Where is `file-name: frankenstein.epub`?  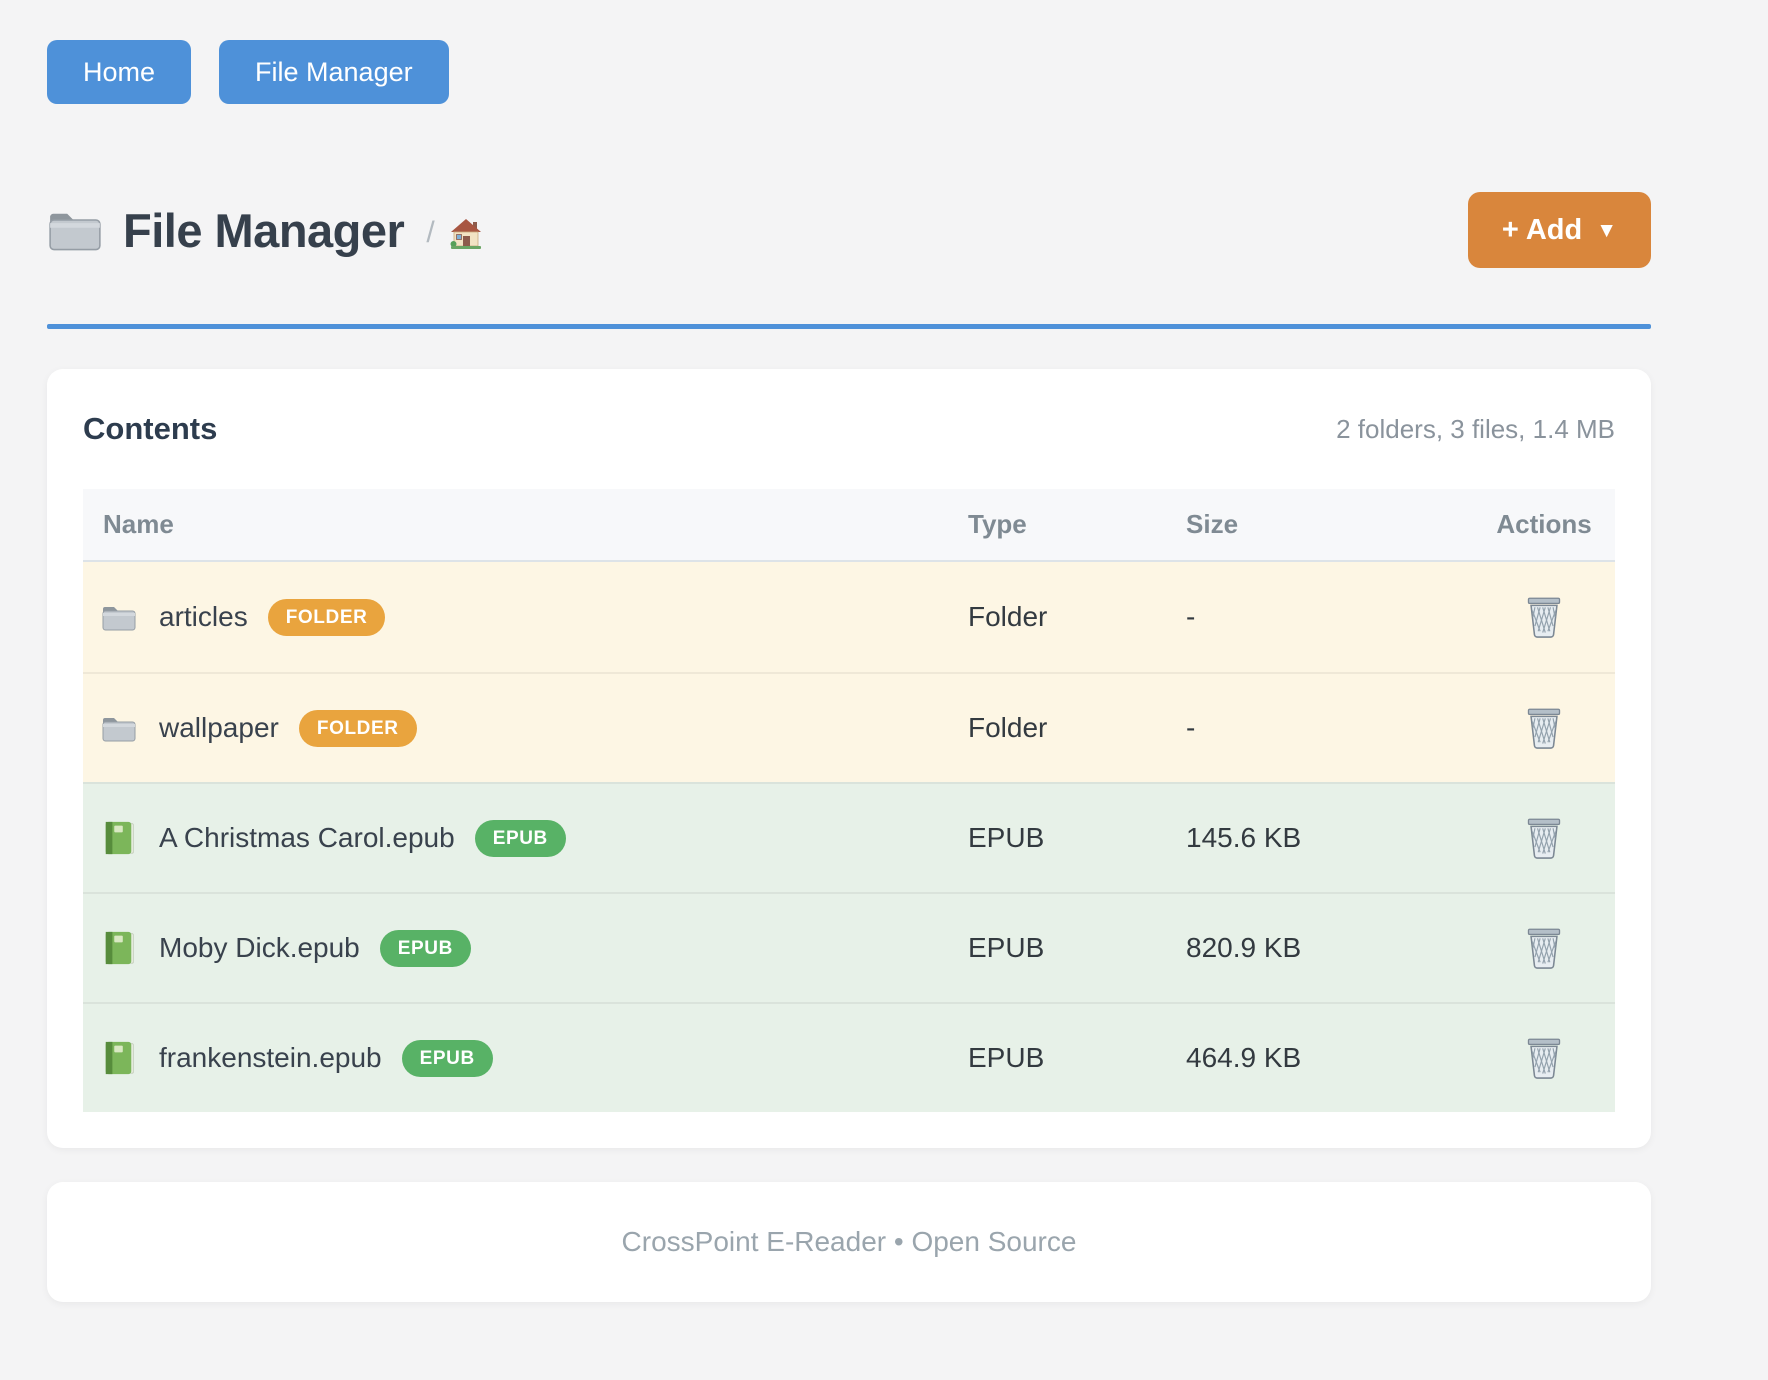 file-name: frankenstein.epub is located at coordinates (270, 1057).